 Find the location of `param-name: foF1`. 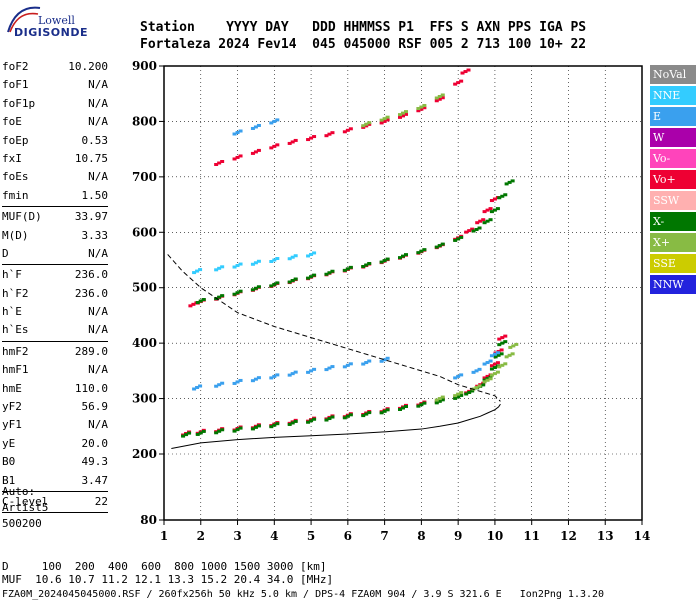

param-name: foF1 is located at coordinates (15, 85).